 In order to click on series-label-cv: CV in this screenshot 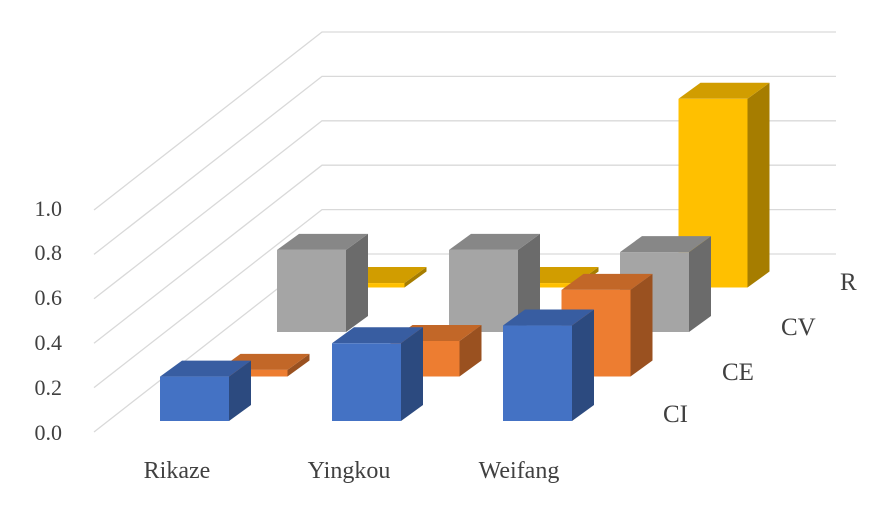, I will do `click(798, 327)`.